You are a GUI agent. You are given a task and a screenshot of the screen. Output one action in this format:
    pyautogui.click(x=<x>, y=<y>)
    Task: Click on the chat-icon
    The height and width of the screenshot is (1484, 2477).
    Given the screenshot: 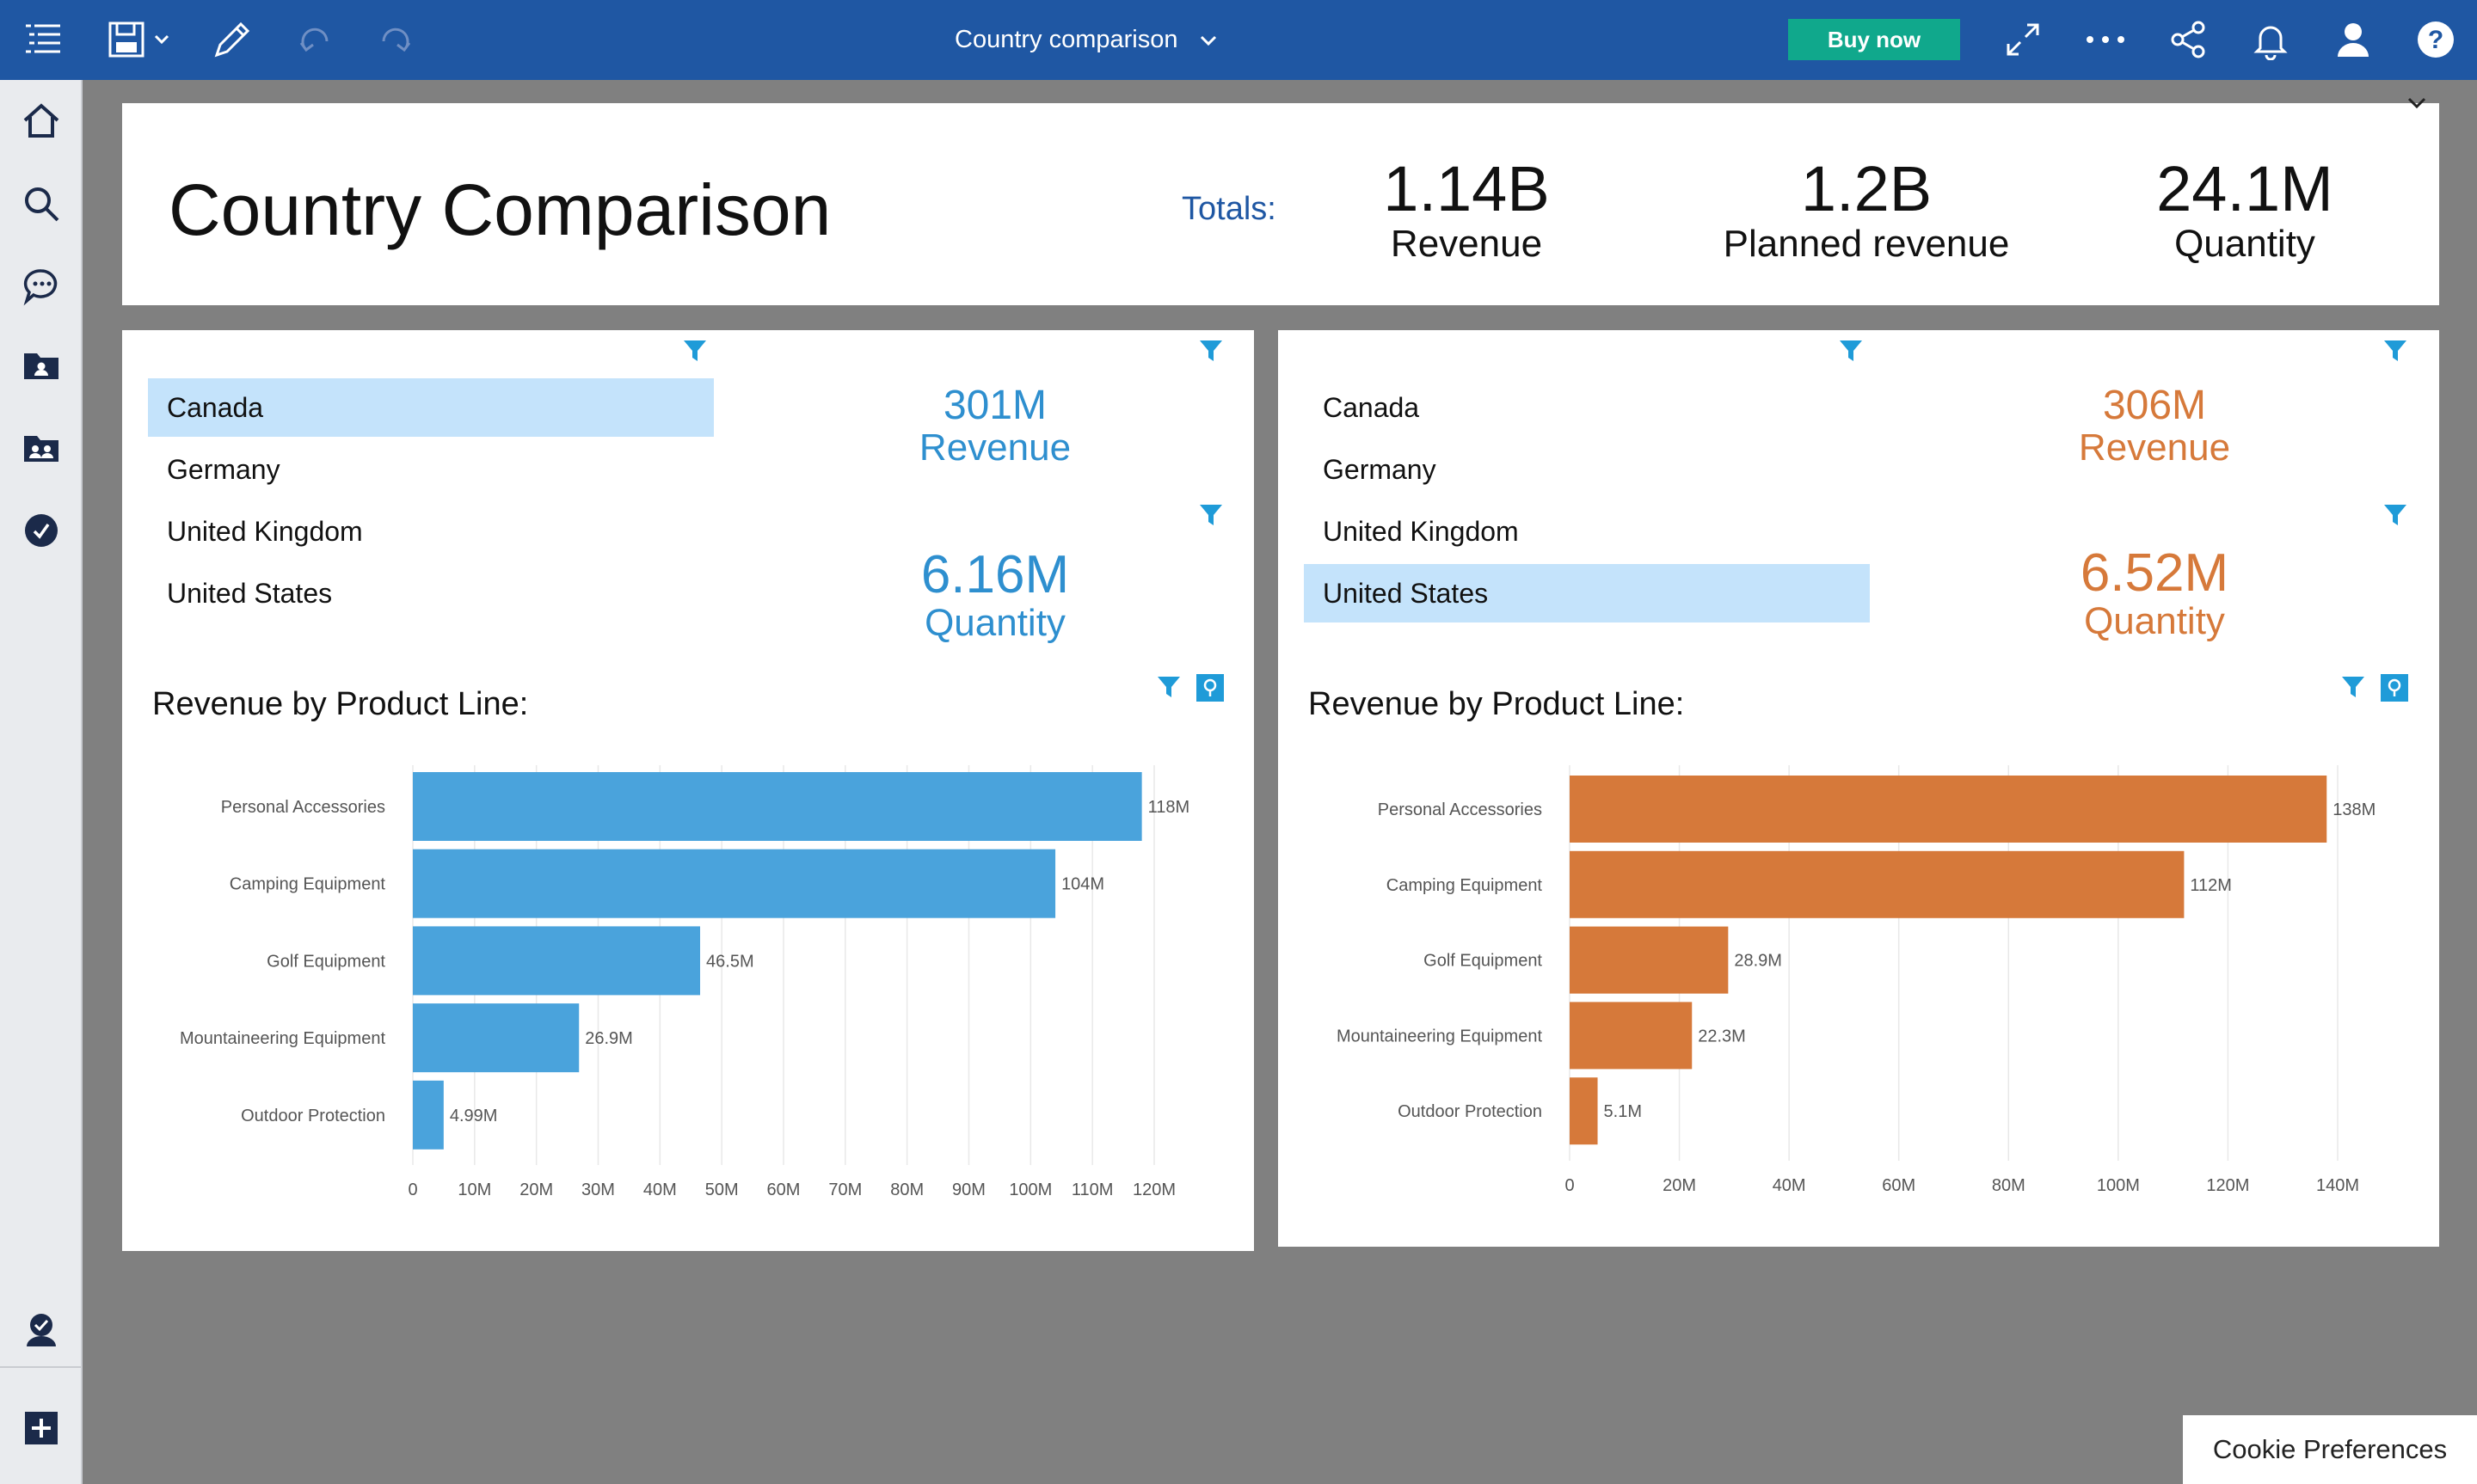 What is the action you would take?
    pyautogui.click(x=41, y=287)
    